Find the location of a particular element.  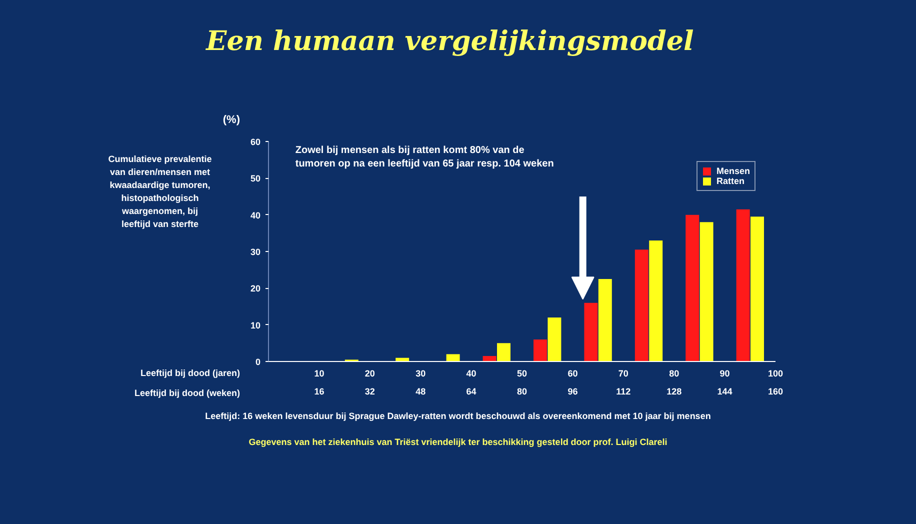

x2-tick-label: 16 is located at coordinates (319, 391).